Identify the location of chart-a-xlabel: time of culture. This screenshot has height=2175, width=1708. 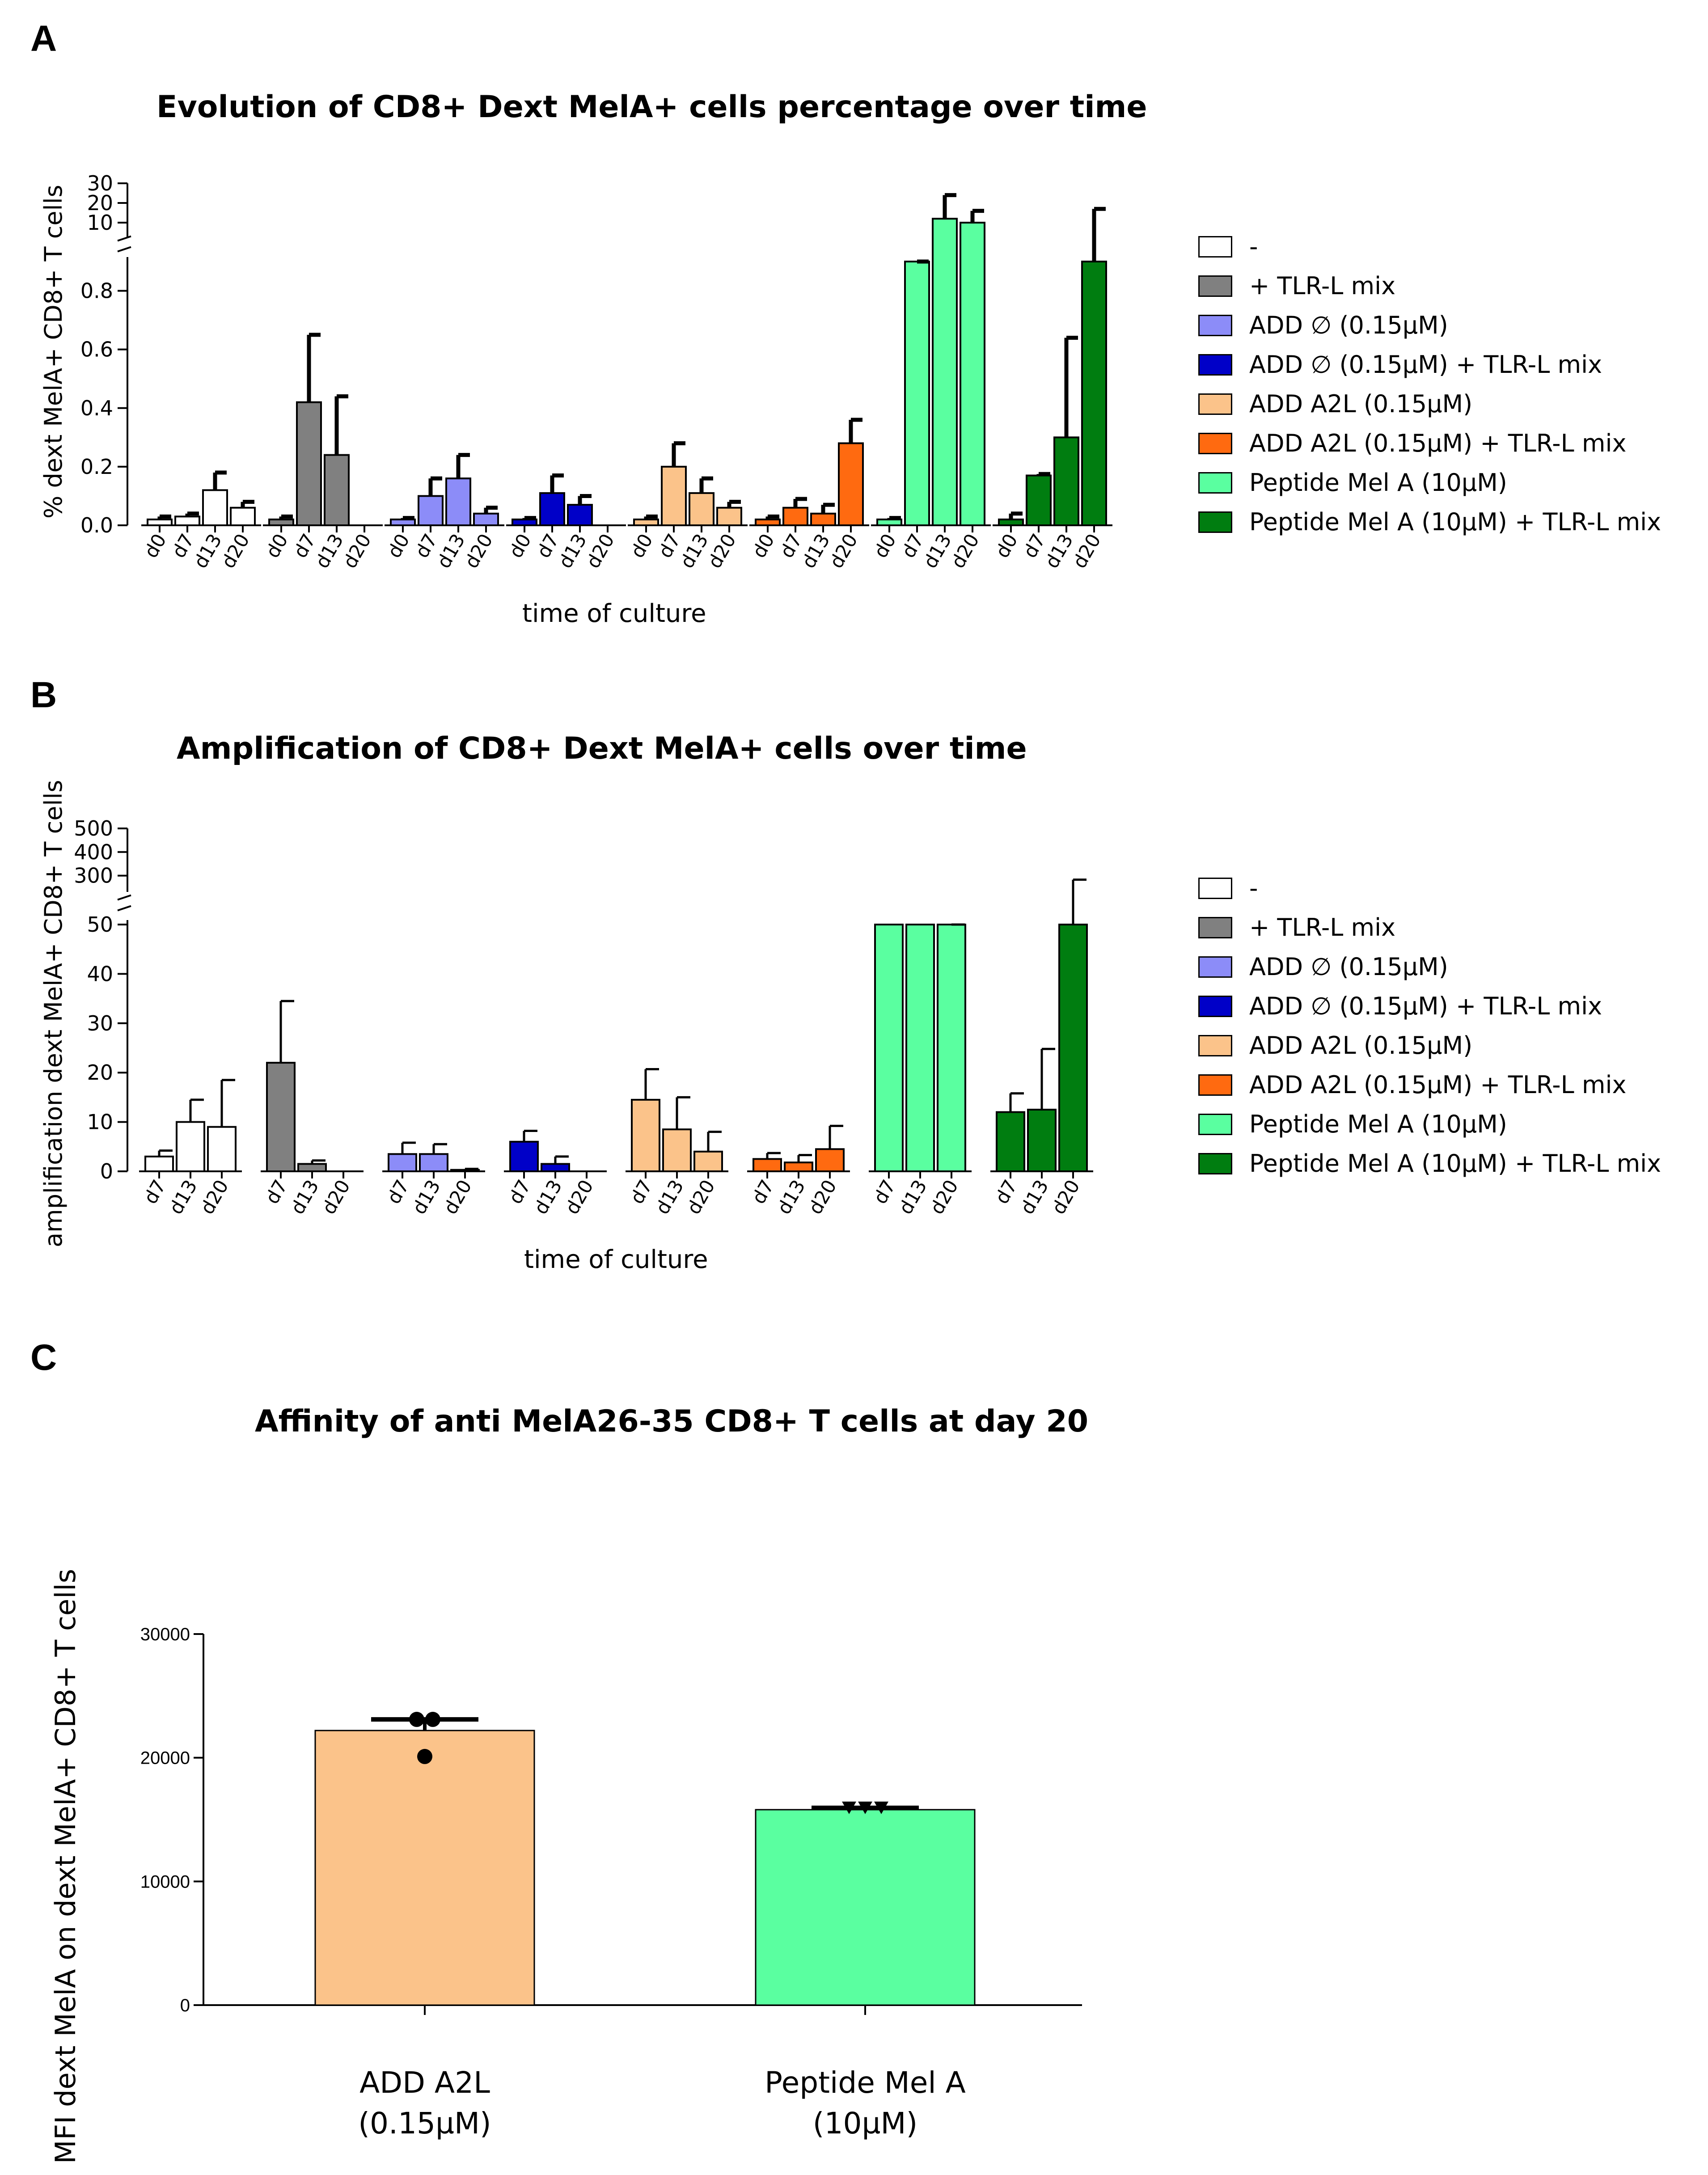
(614, 613).